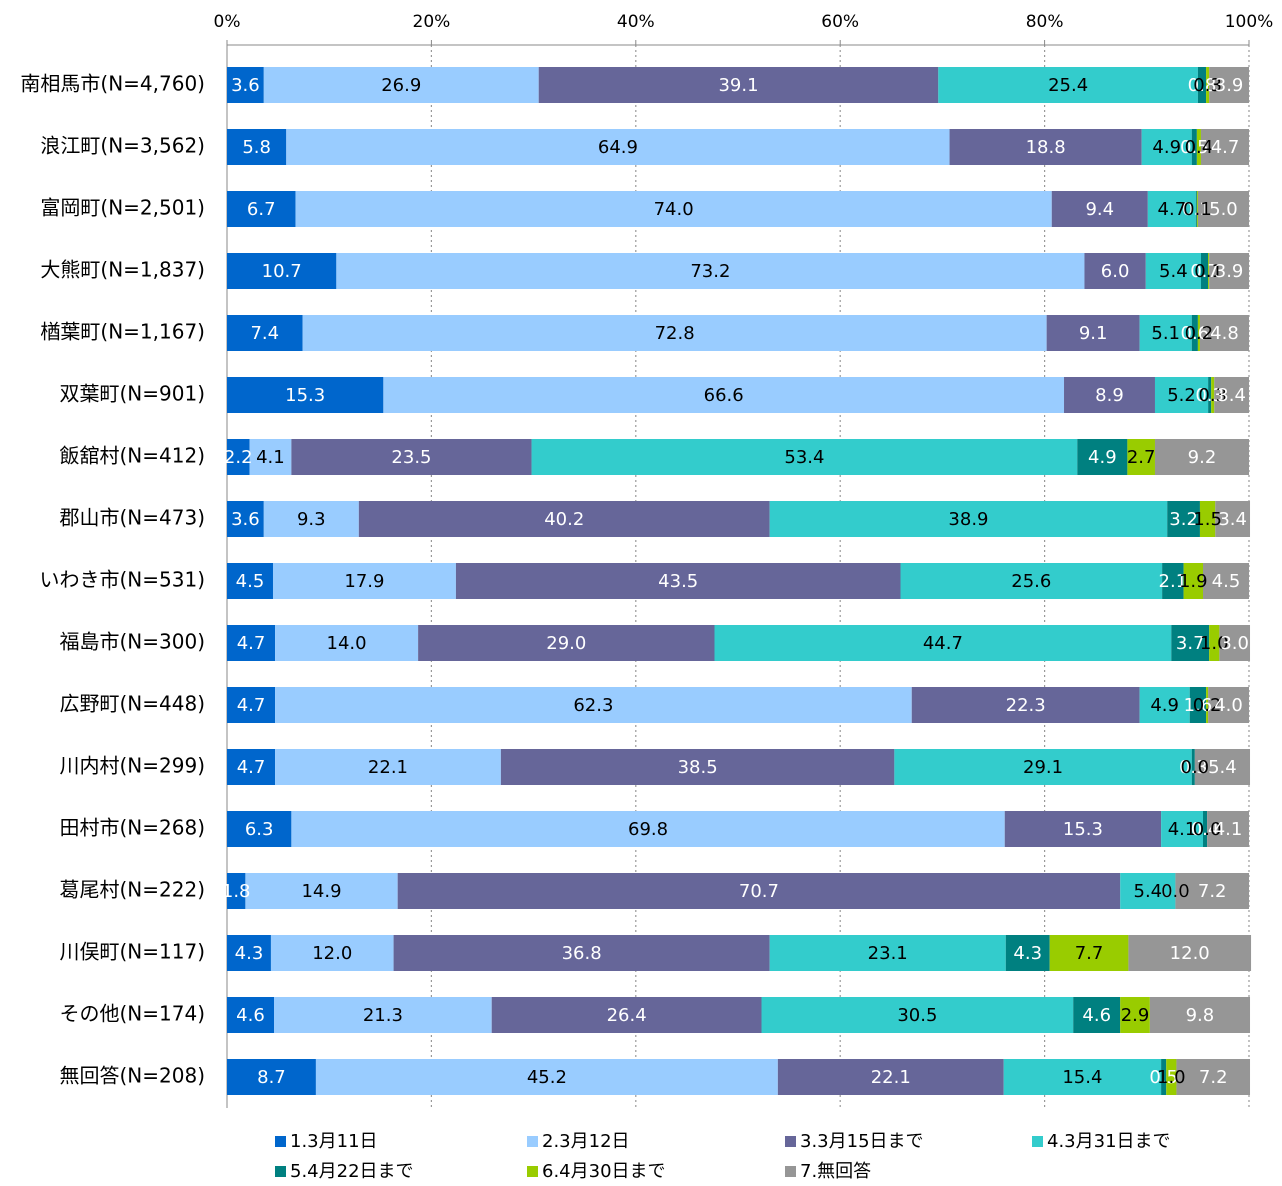 The image size is (1282, 1186). I want to click on legend-label: 4.3月31日まで, so click(1109, 1141).